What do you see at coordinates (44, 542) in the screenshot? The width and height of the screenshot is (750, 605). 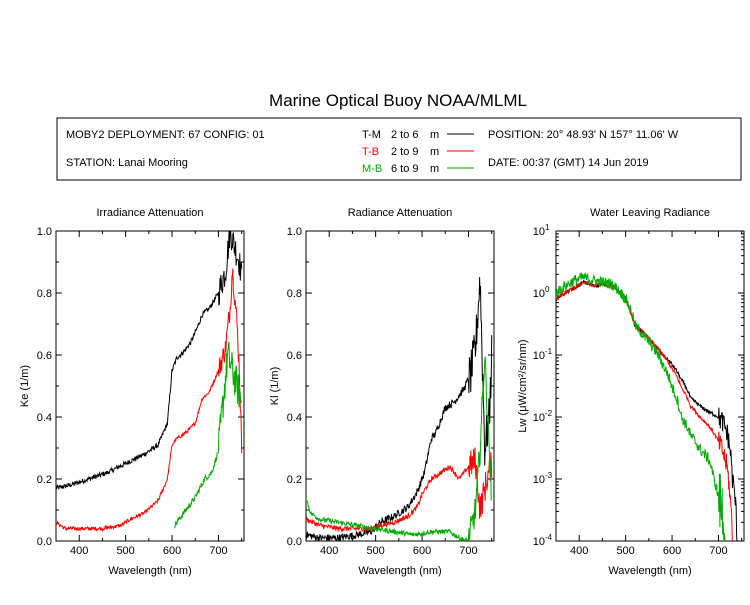 I see `y-tick-label-irradiance: 0.0` at bounding box center [44, 542].